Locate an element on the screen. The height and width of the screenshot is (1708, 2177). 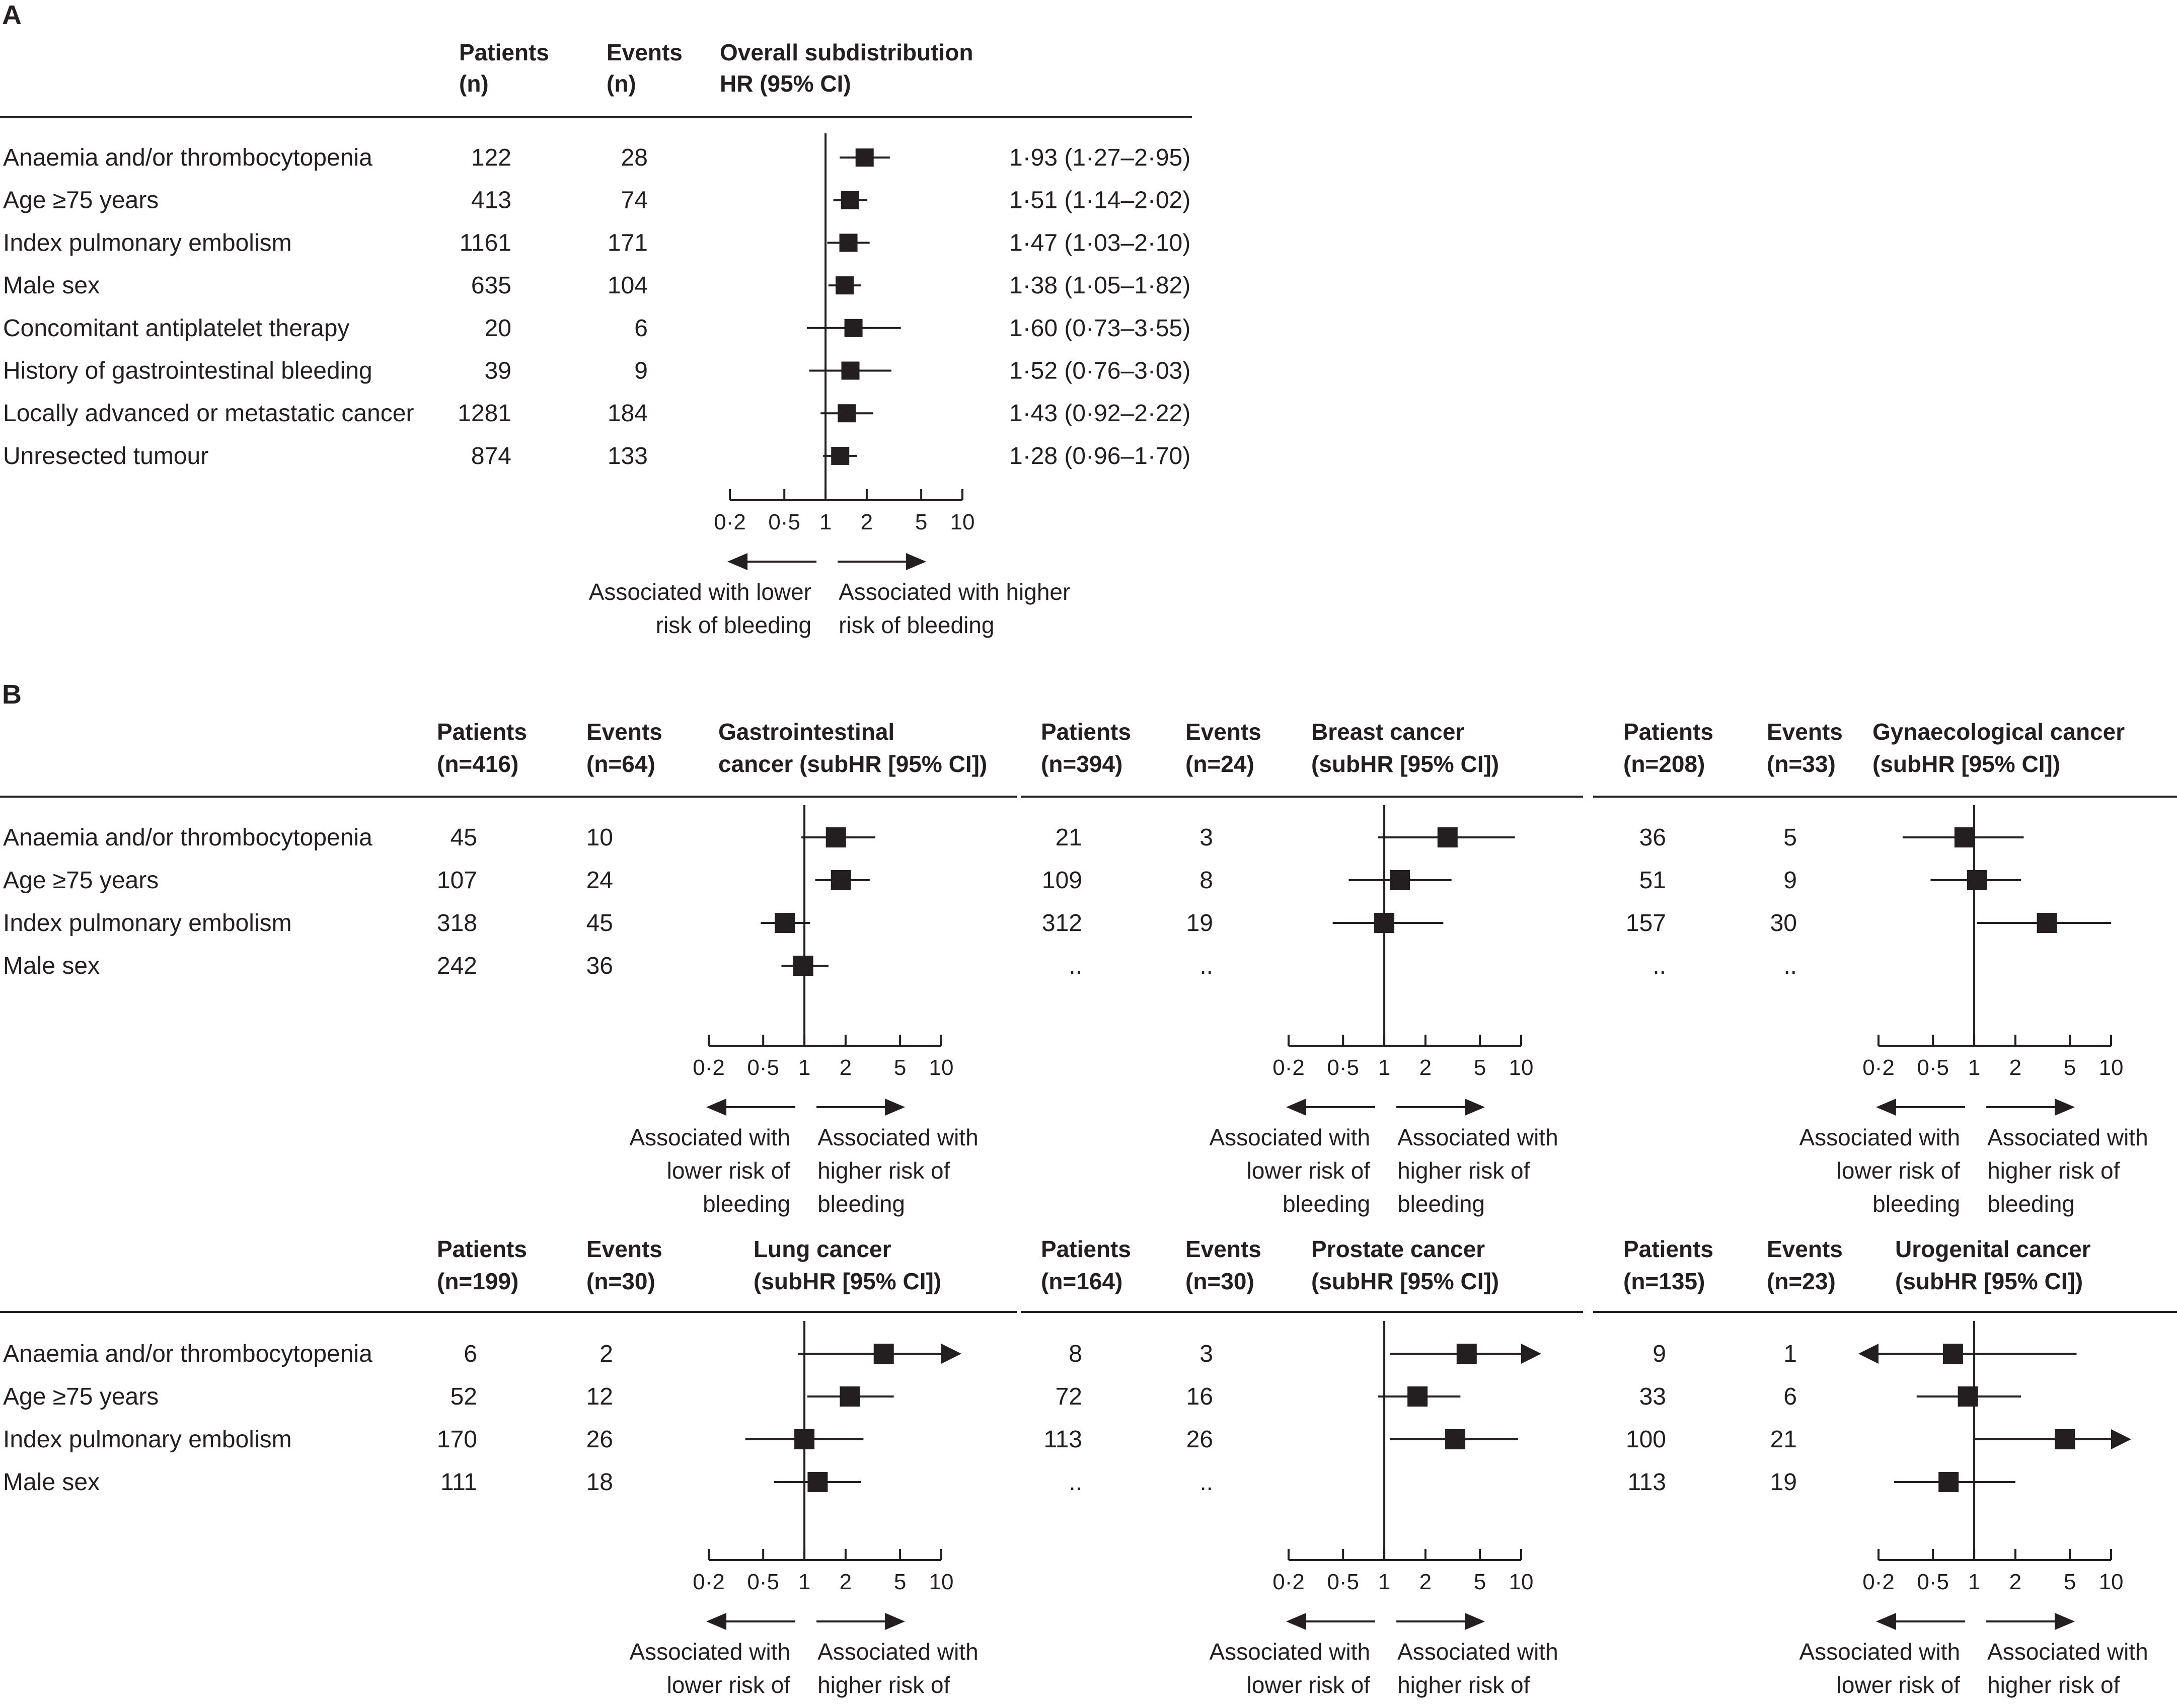
header-estimate: Prostate cancer is located at coordinates (1398, 1249).